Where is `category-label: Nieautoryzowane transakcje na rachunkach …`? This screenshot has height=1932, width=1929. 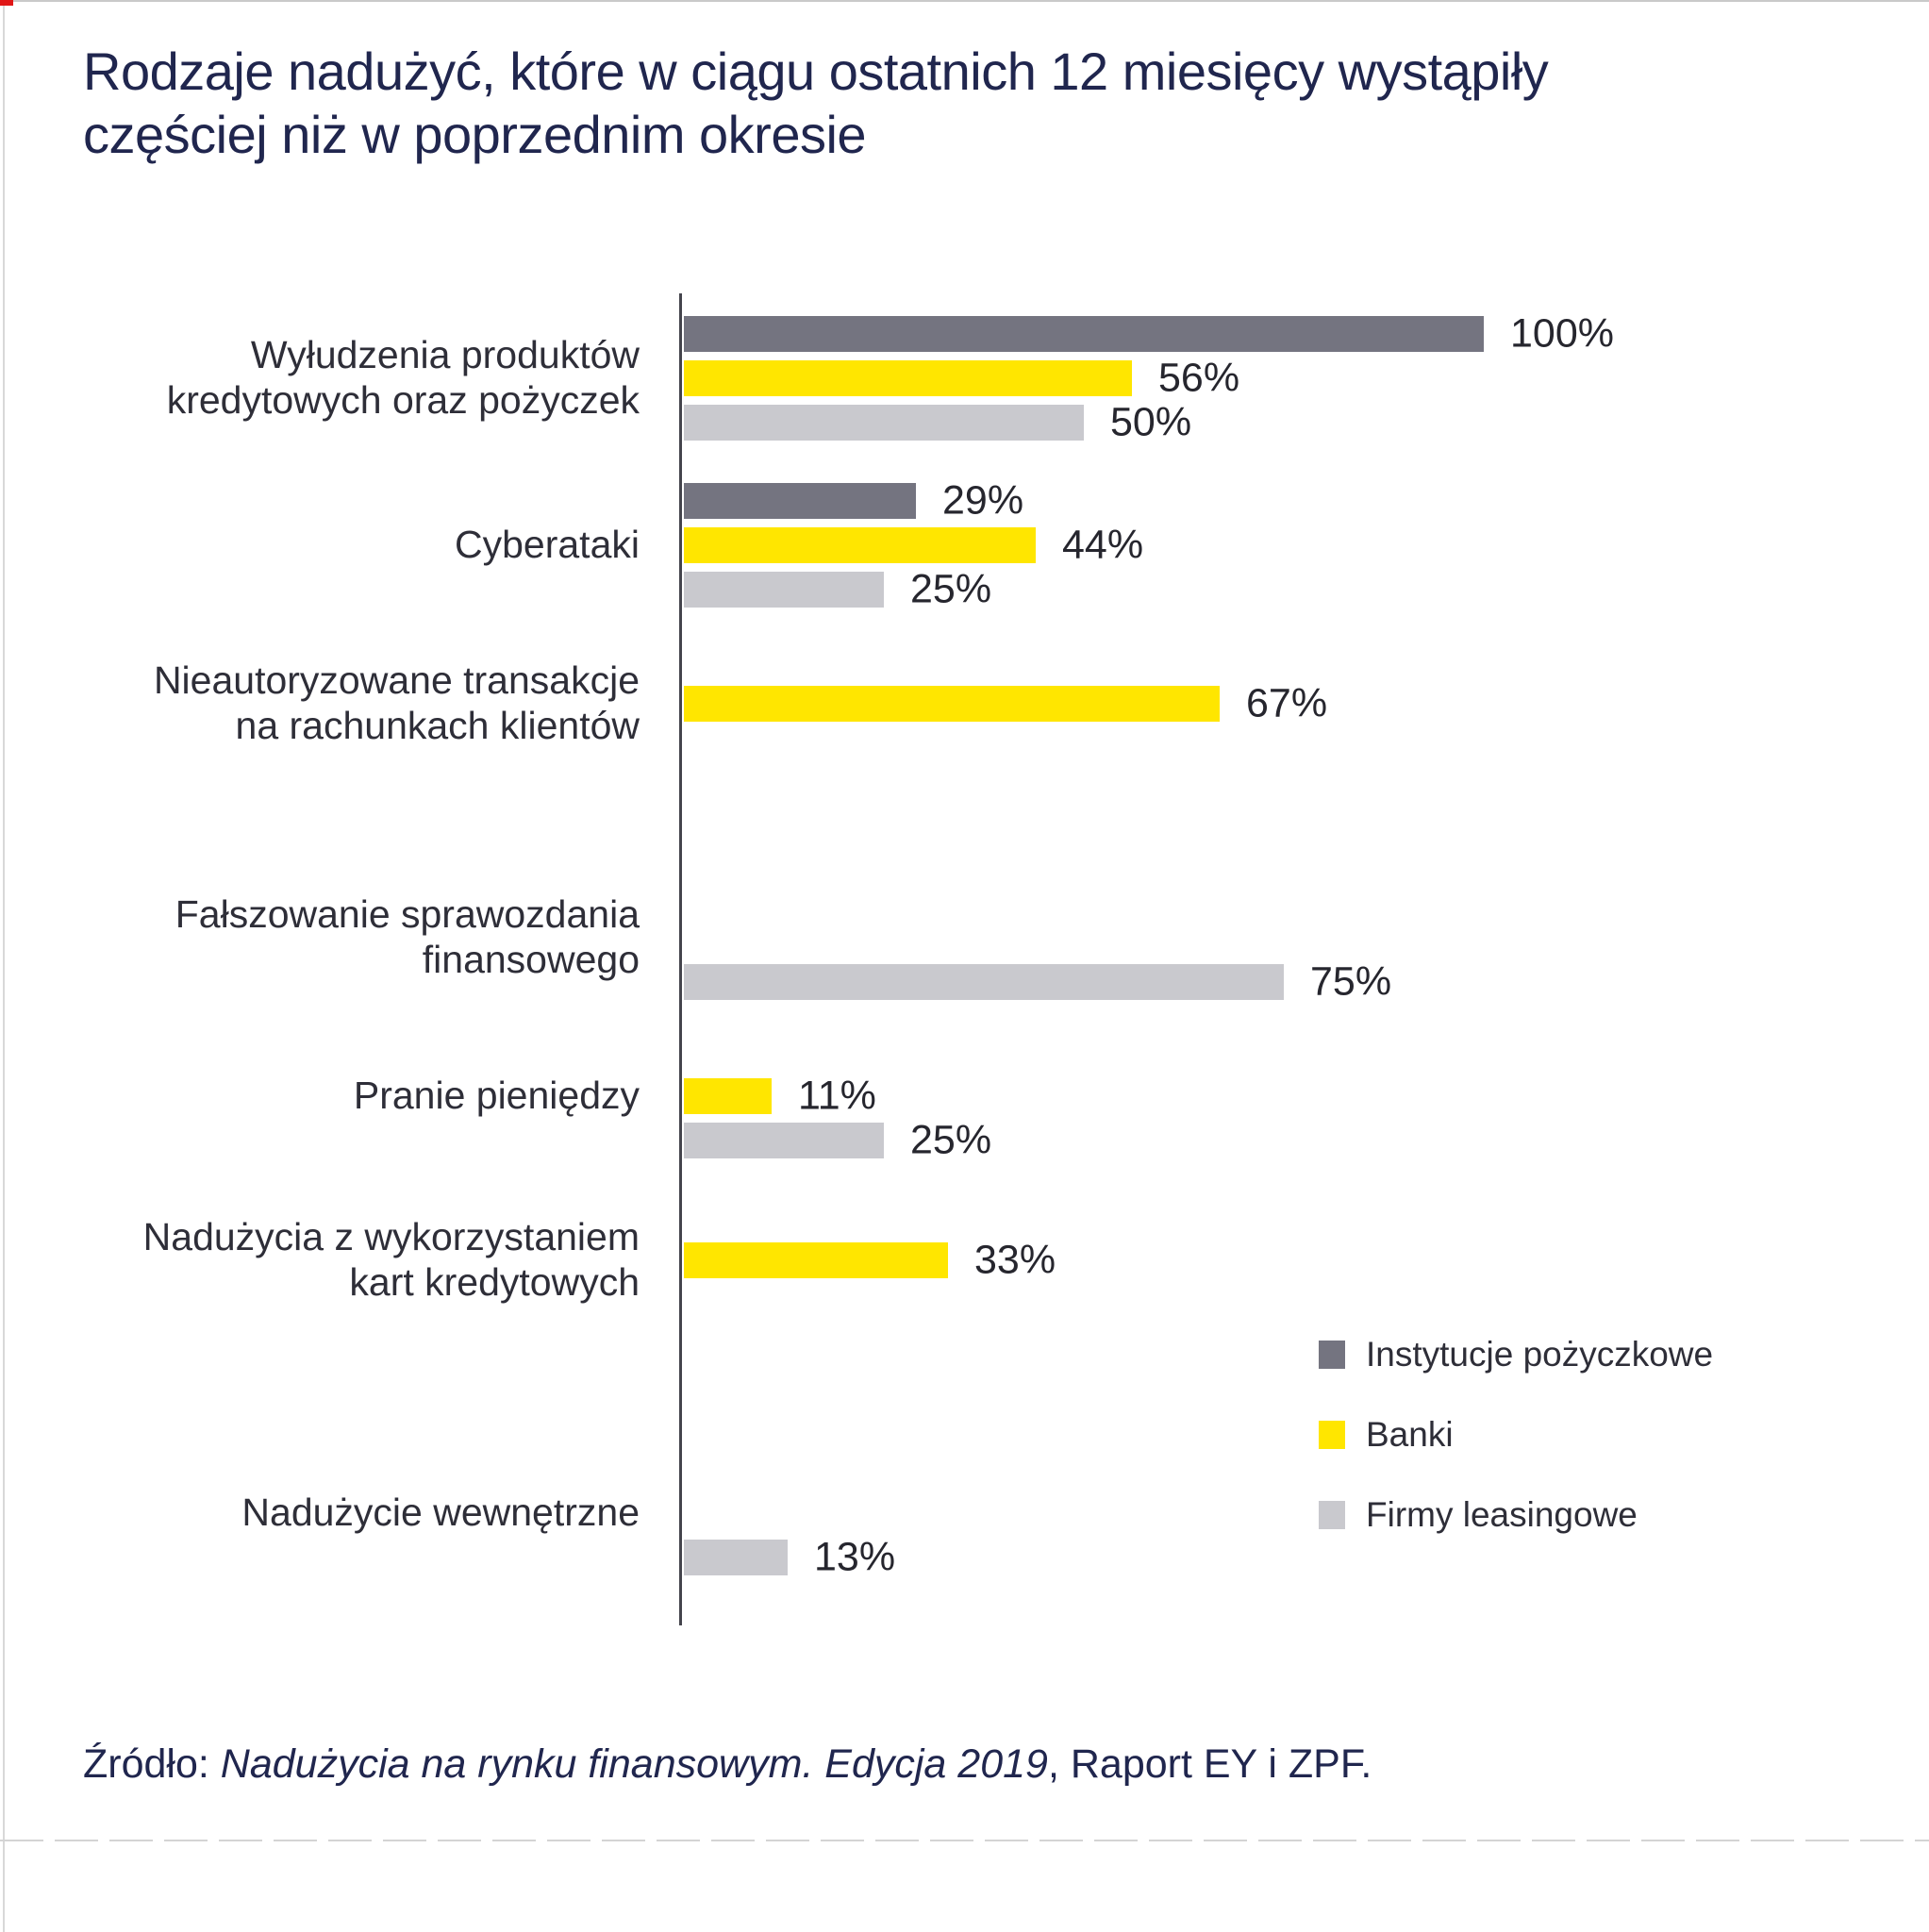 category-label: Nieautoryzowane transakcje na rachunkach … is located at coordinates (396, 703).